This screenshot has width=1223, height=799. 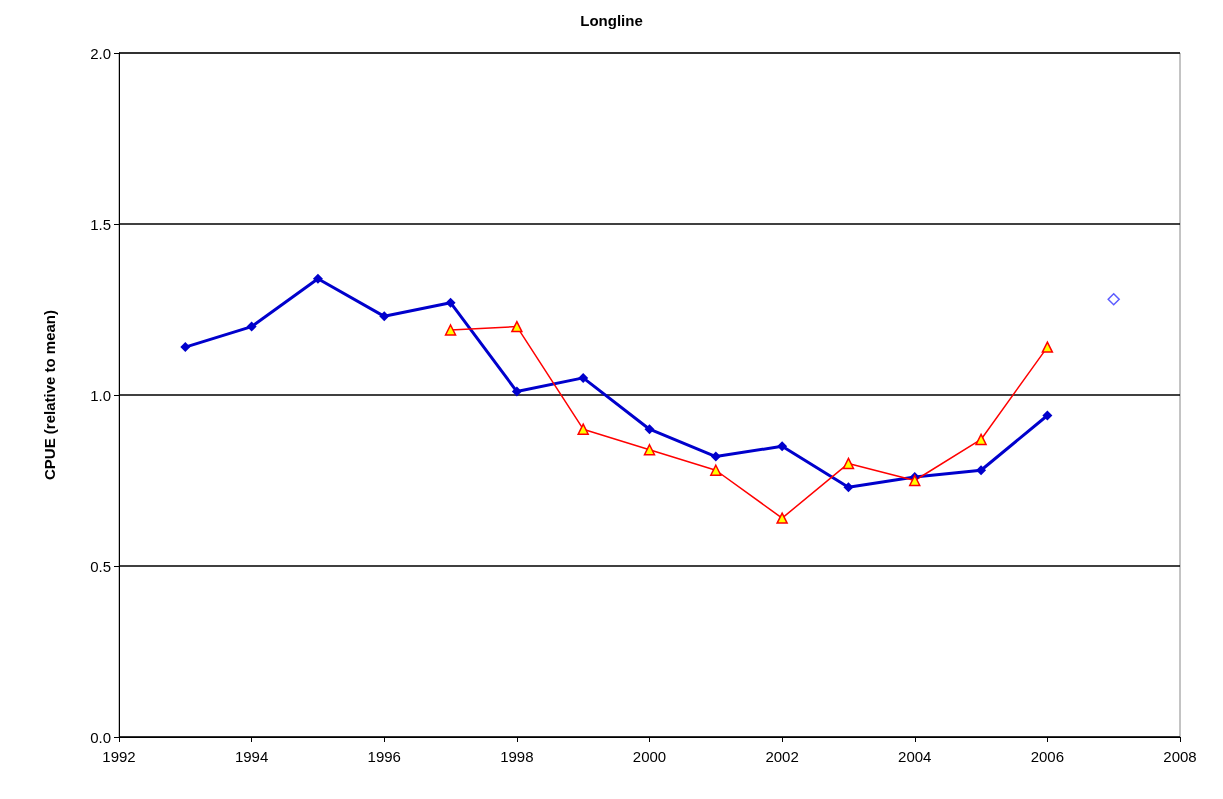 What do you see at coordinates (100, 566) in the screenshot?
I see `y-tick-label: 0.5` at bounding box center [100, 566].